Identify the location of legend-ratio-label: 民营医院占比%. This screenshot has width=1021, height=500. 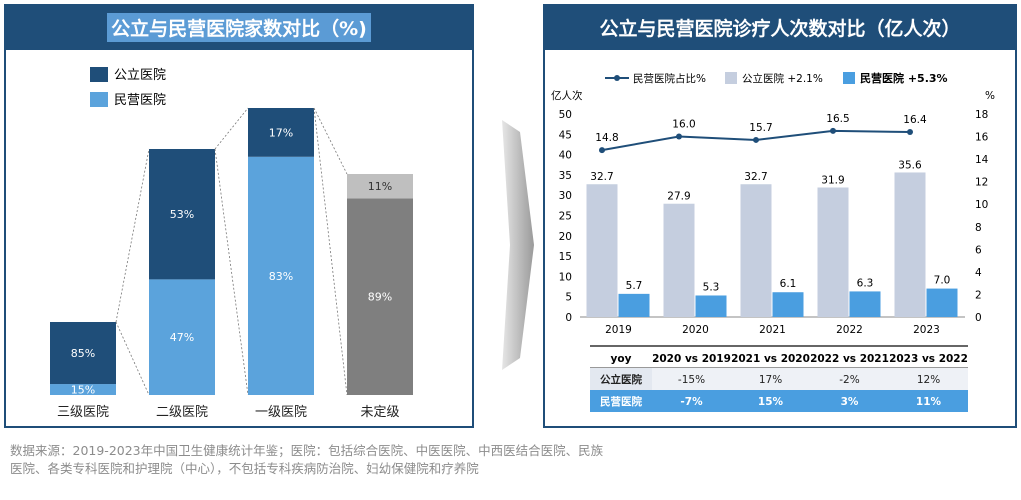
(669, 78).